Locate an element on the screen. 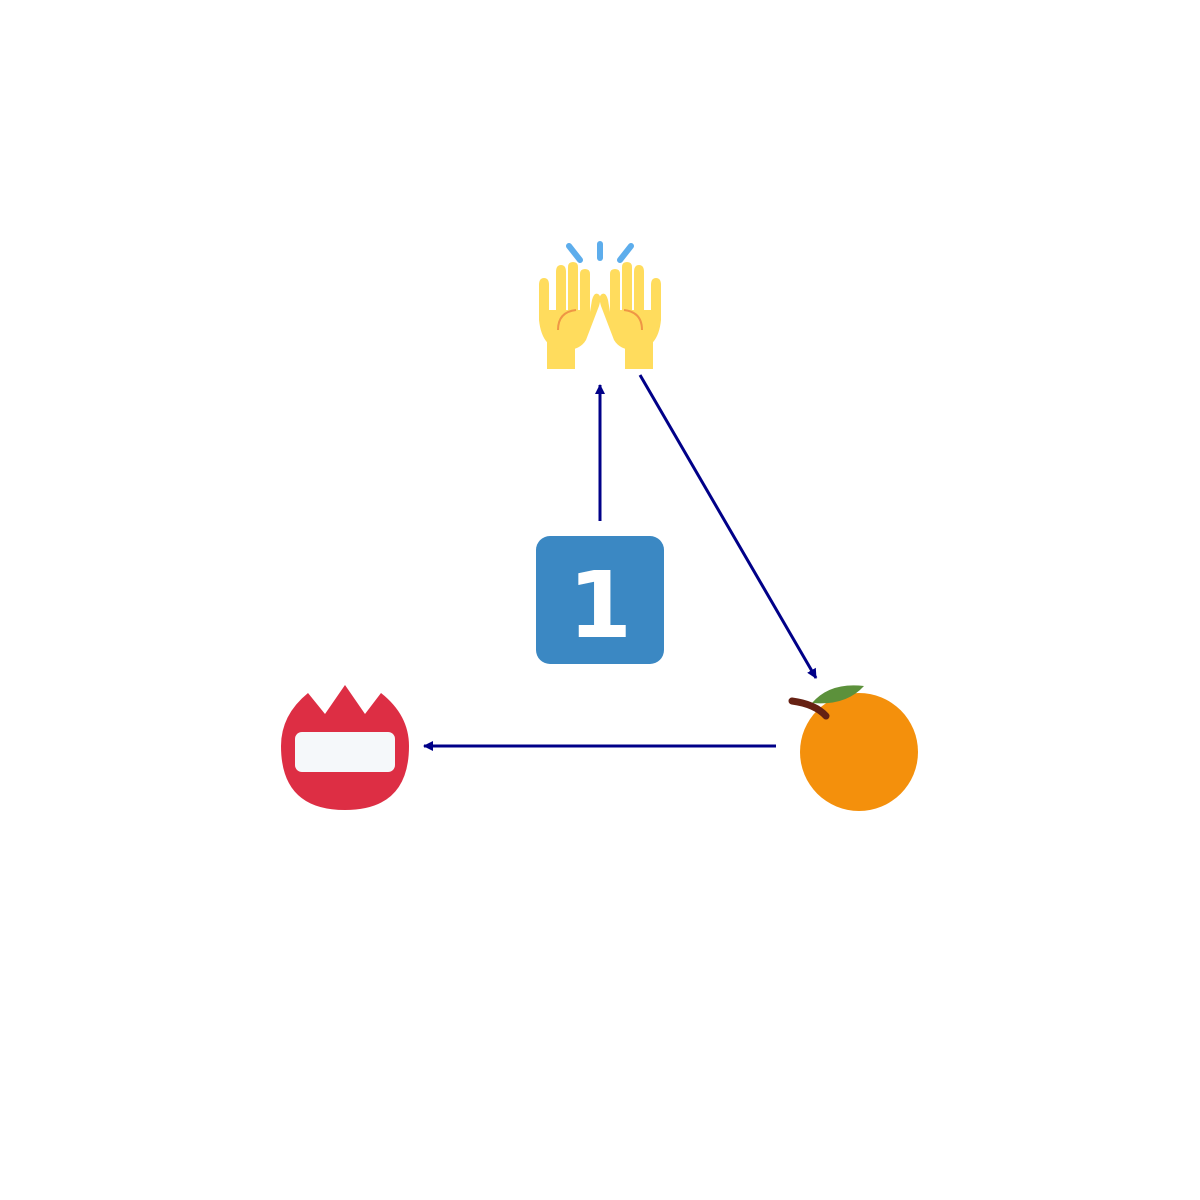 The width and height of the screenshot is (1200, 1200). tangerine-icon is located at coordinates (853, 748).